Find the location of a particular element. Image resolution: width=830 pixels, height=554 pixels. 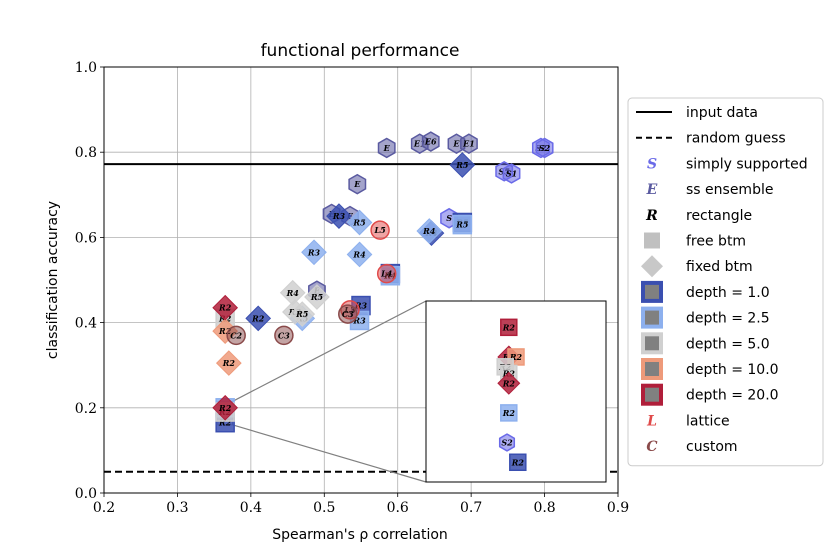

marker-label: C2 is located at coordinates (236, 335).